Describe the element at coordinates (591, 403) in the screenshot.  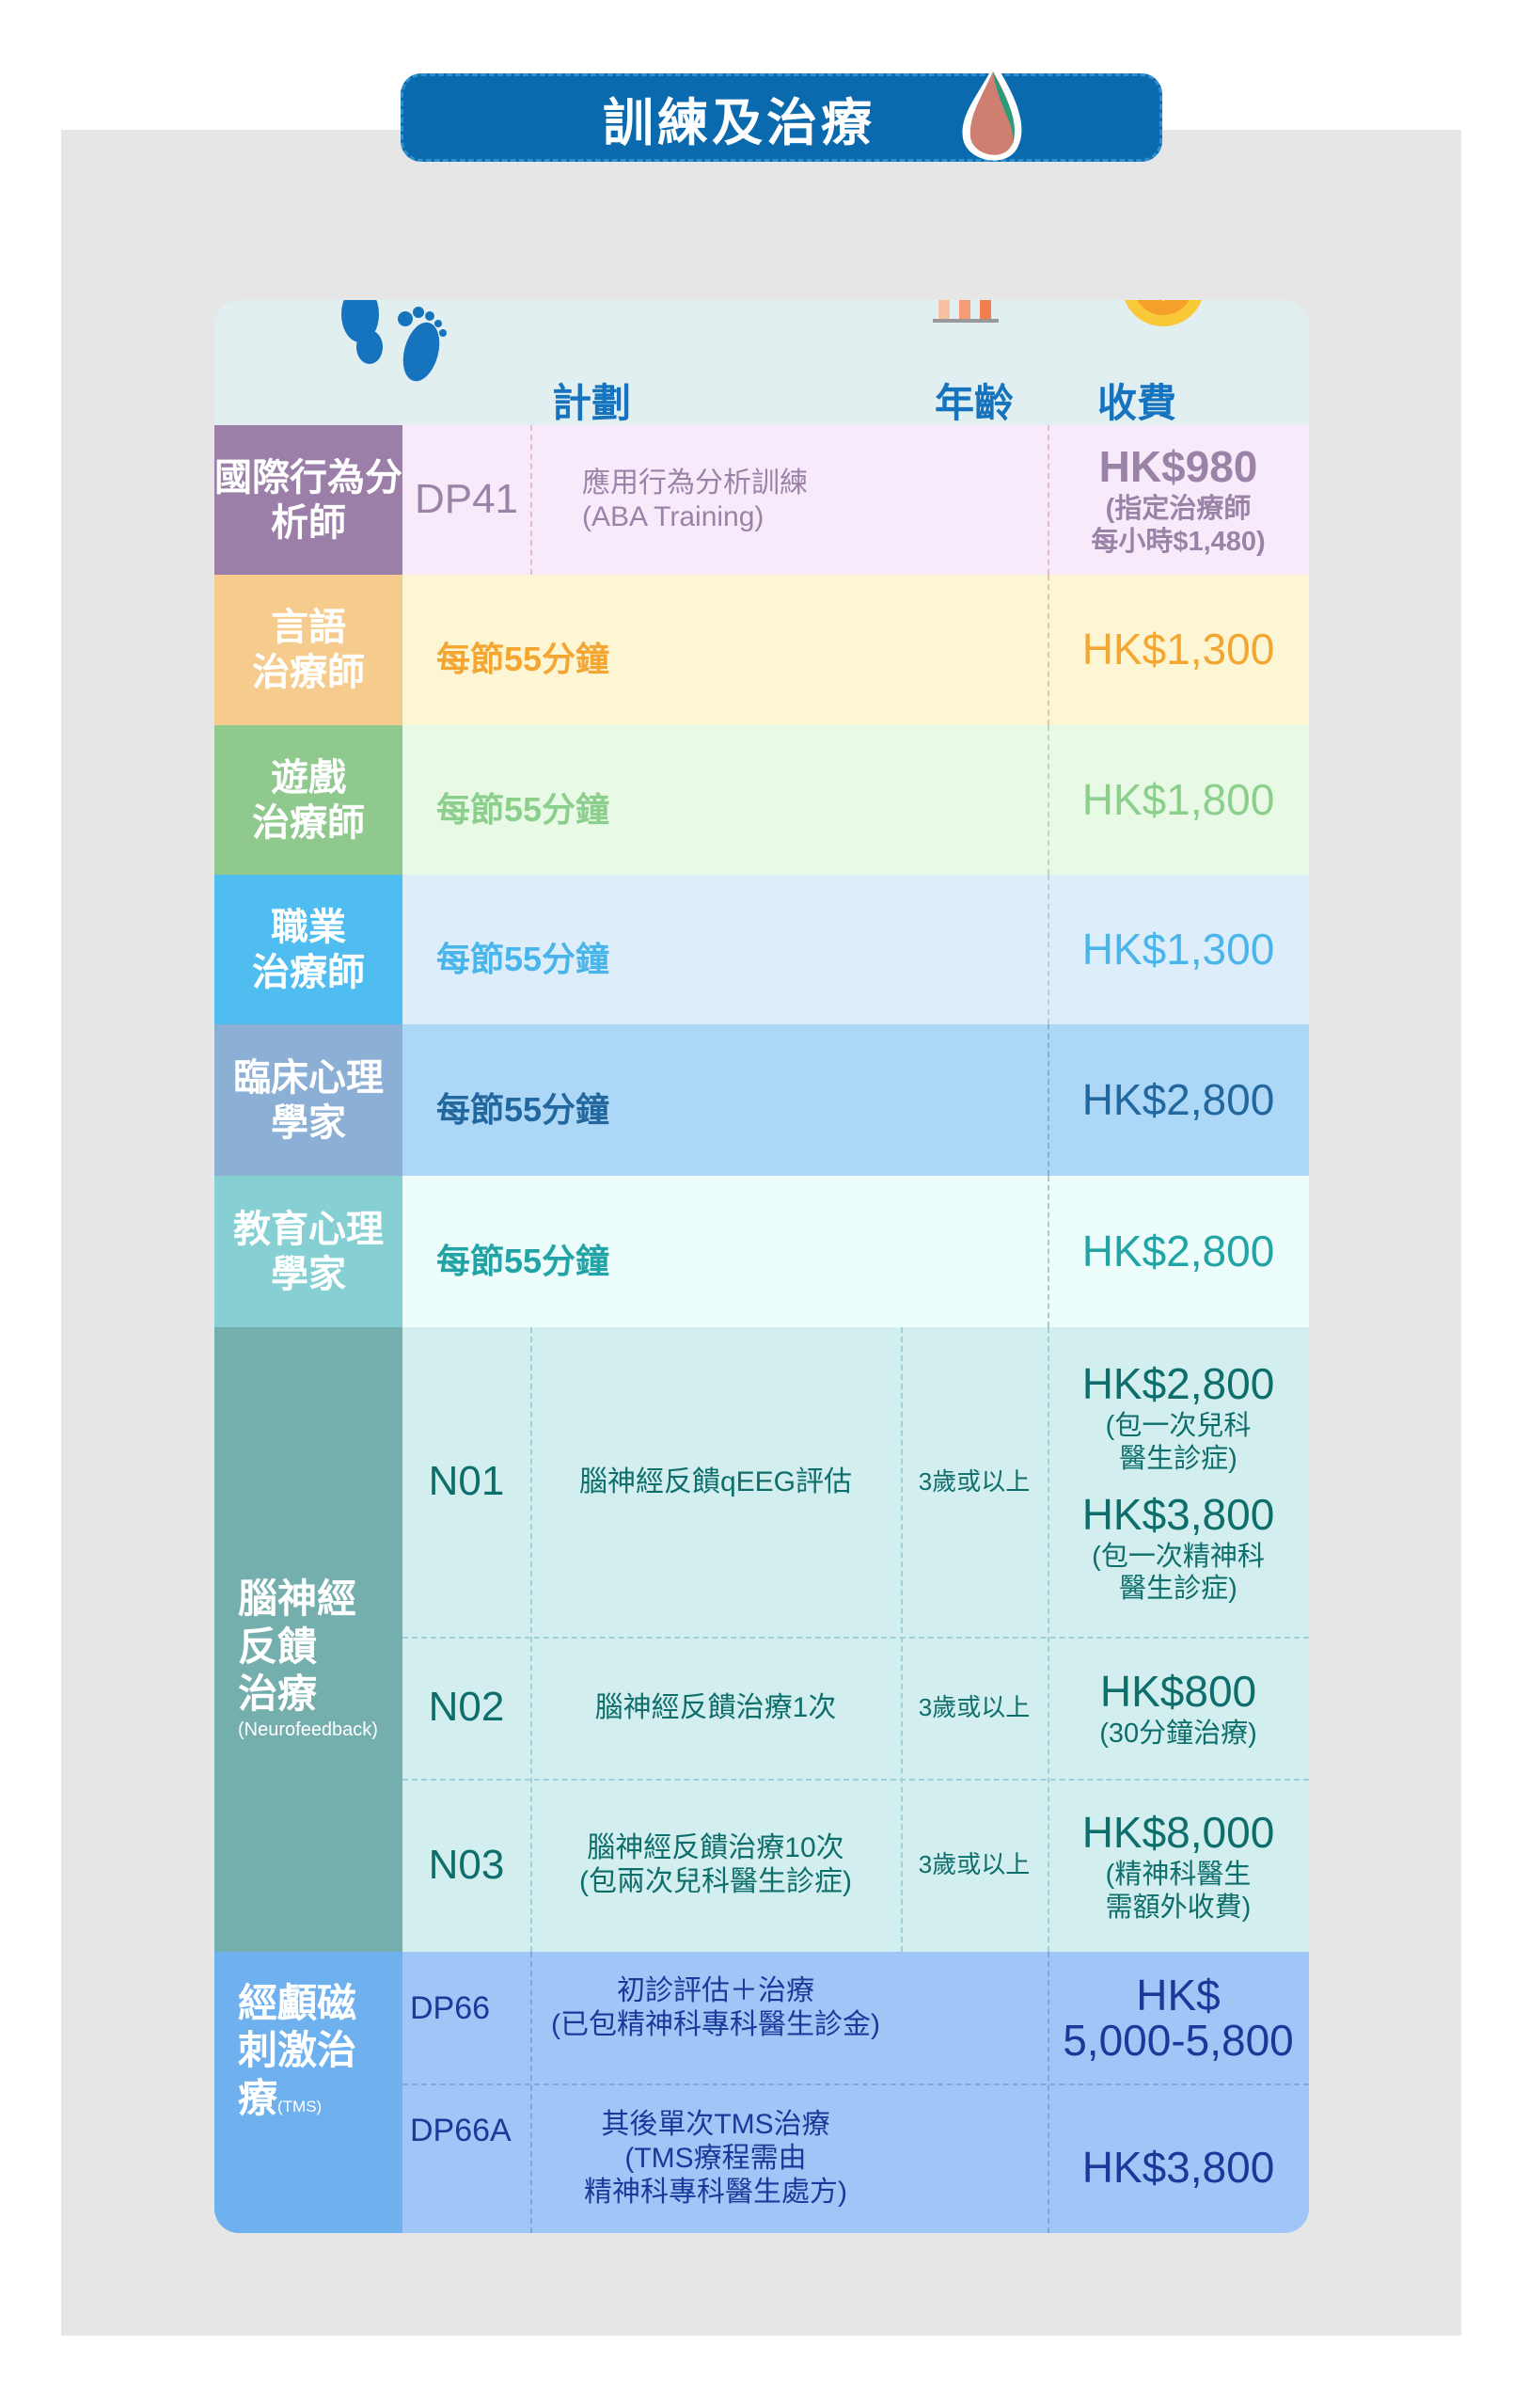
I see `header-plan: 計劃` at that location.